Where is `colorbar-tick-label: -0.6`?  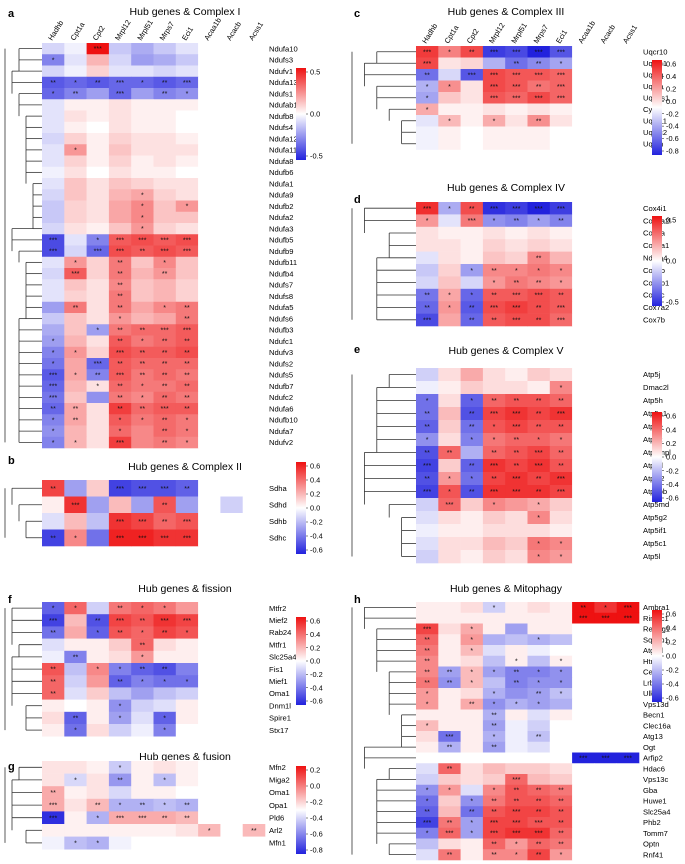 colorbar-tick-label: -0.6 is located at coordinates (316, 701).